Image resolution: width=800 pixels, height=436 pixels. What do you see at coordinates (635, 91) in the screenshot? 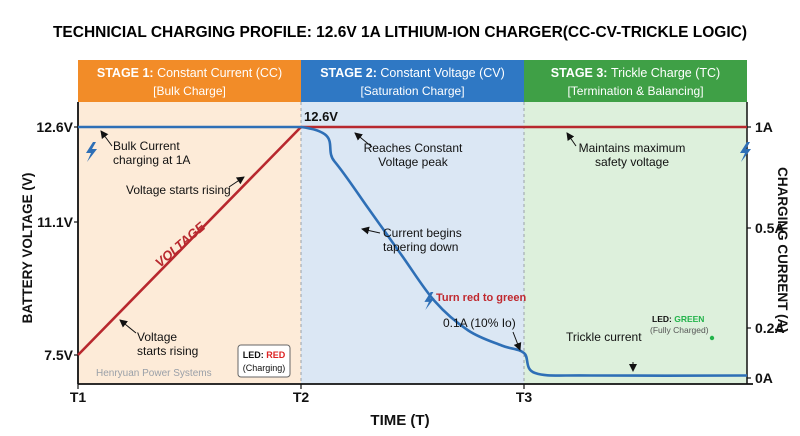
I see `stage-subtitle-3: [Termination & Balancing]` at bounding box center [635, 91].